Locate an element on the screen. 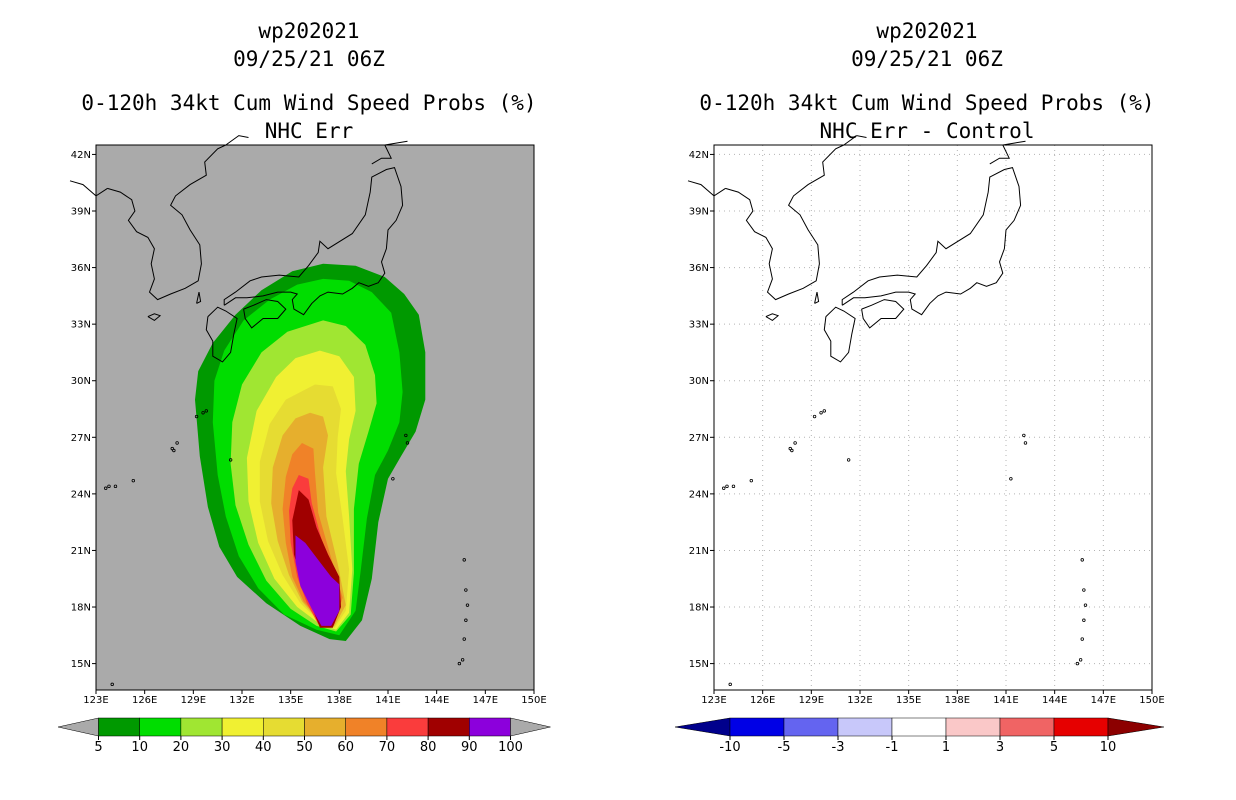 Image resolution: width=1236 pixels, height=800 pixels. left-datetime: 09/25/21 06Z is located at coordinates (309, 59).